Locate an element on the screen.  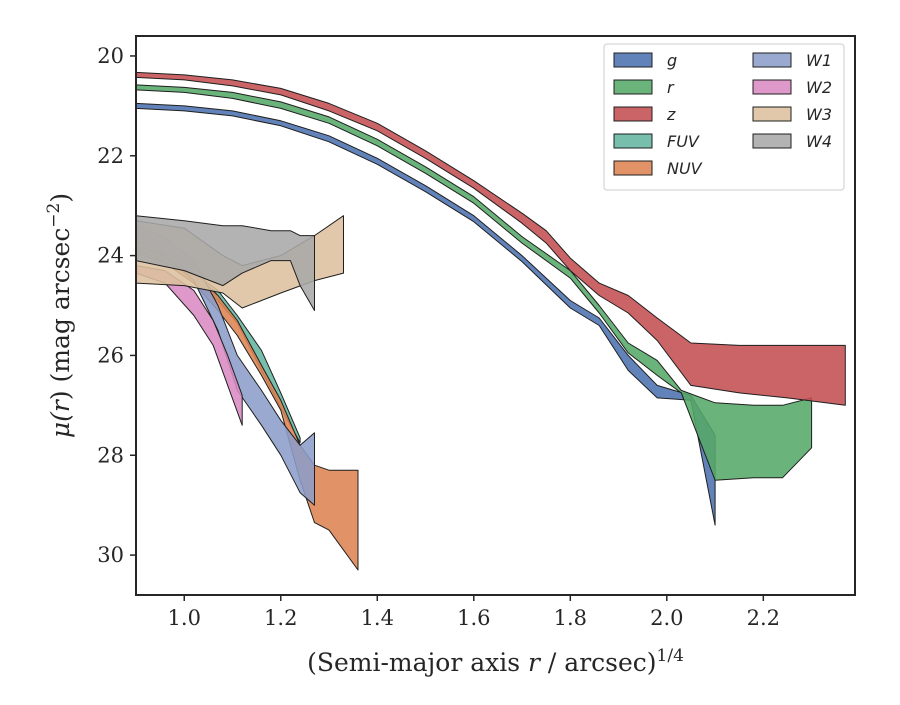
x-tick-label: 1.6 is located at coordinates (473, 618).